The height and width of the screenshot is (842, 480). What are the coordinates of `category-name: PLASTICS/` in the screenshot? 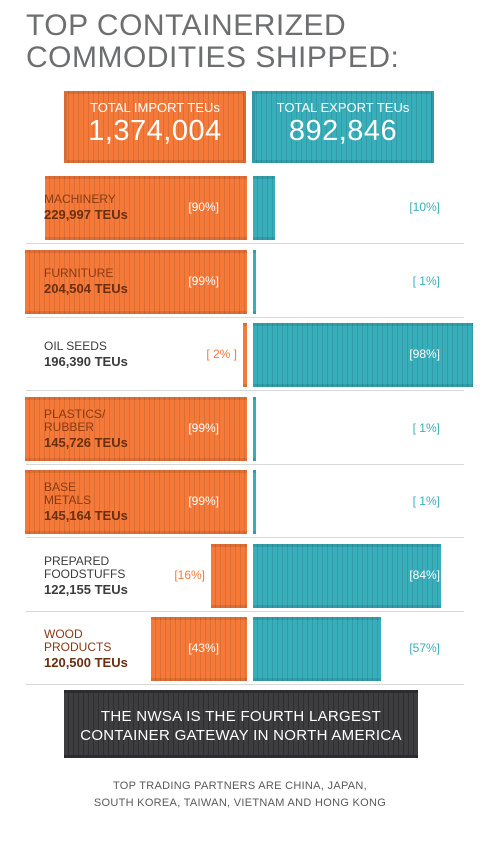 It's located at (75, 414).